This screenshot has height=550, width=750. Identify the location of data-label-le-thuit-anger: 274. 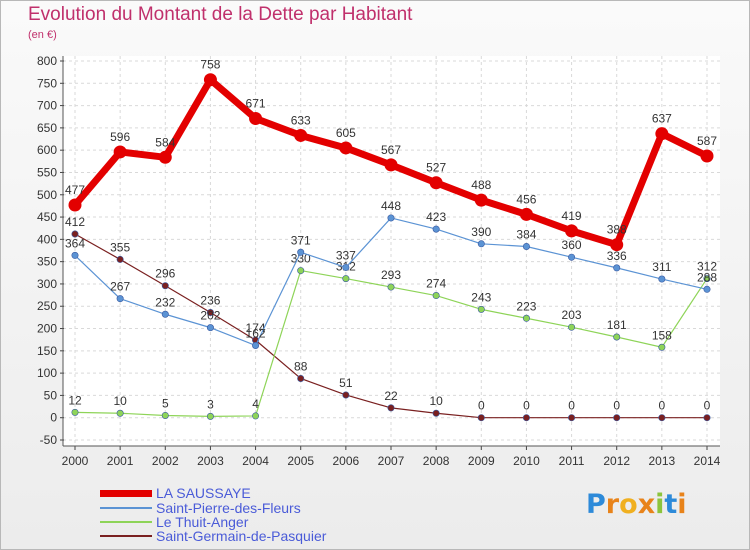
(436, 284).